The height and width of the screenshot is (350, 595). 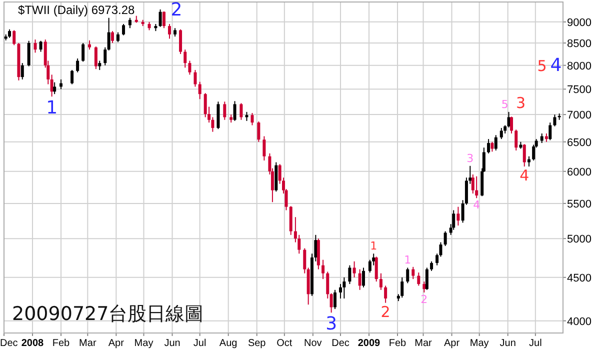 What do you see at coordinates (284, 343) in the screenshot?
I see `x-tick-label: Oct` at bounding box center [284, 343].